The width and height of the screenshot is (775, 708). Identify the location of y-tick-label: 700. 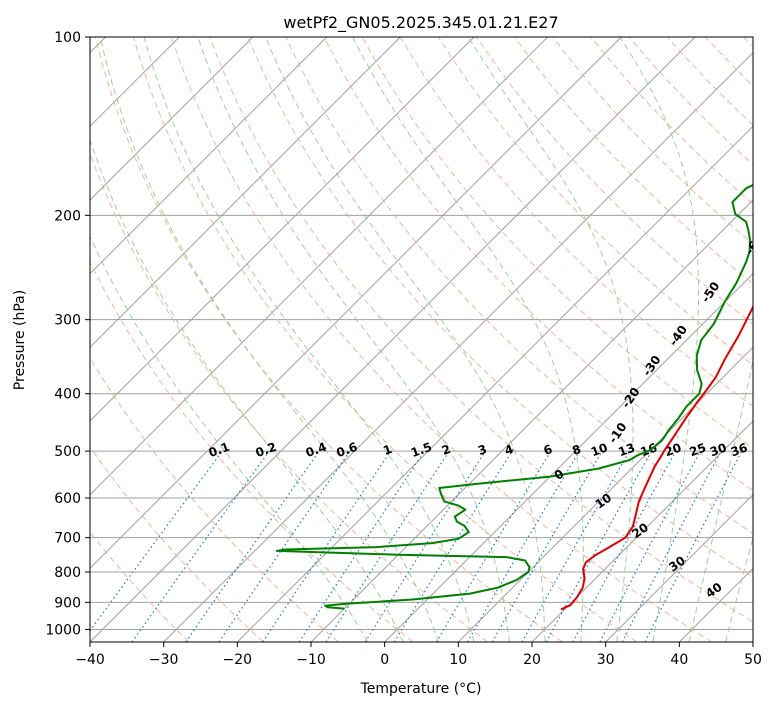
(67, 539).